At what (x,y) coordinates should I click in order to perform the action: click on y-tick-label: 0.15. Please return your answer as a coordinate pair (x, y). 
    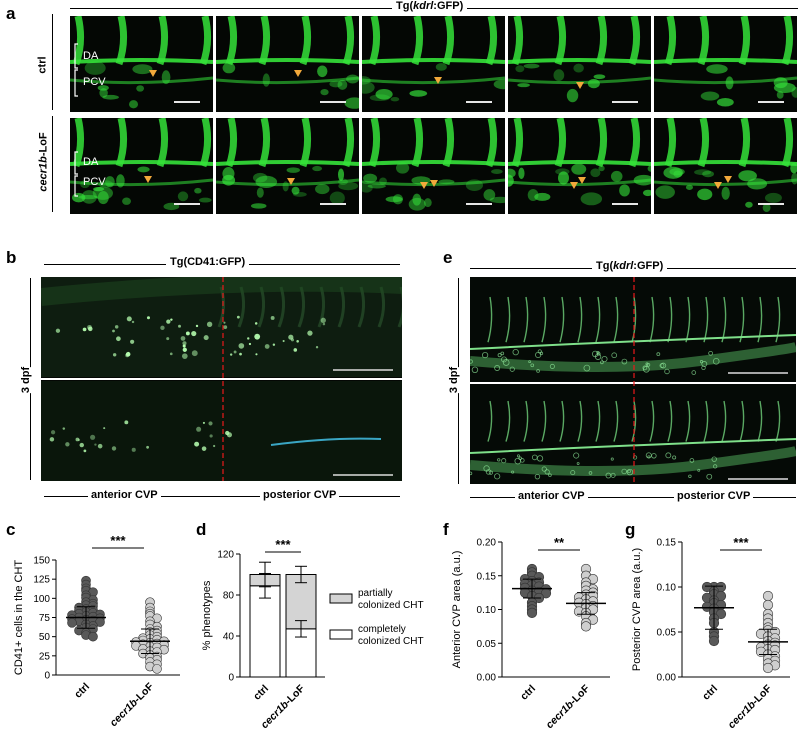
    Looking at the image, I should click on (487, 576).